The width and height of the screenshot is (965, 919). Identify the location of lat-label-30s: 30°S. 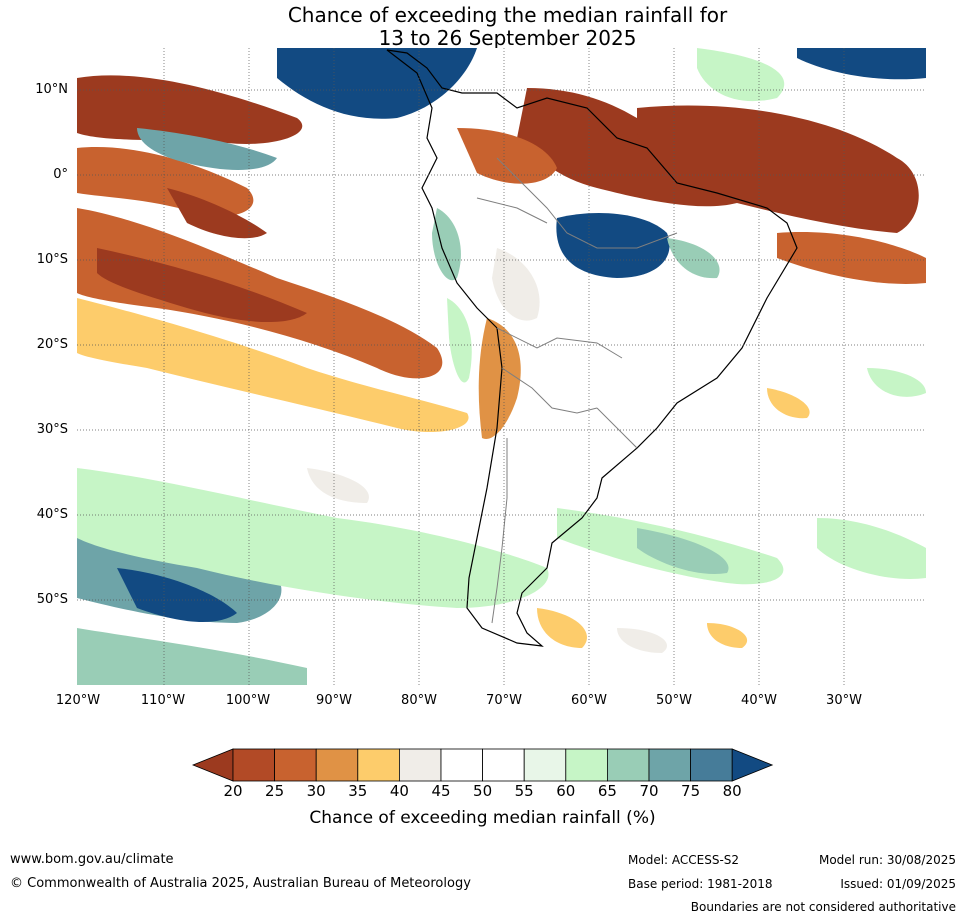
(52, 429).